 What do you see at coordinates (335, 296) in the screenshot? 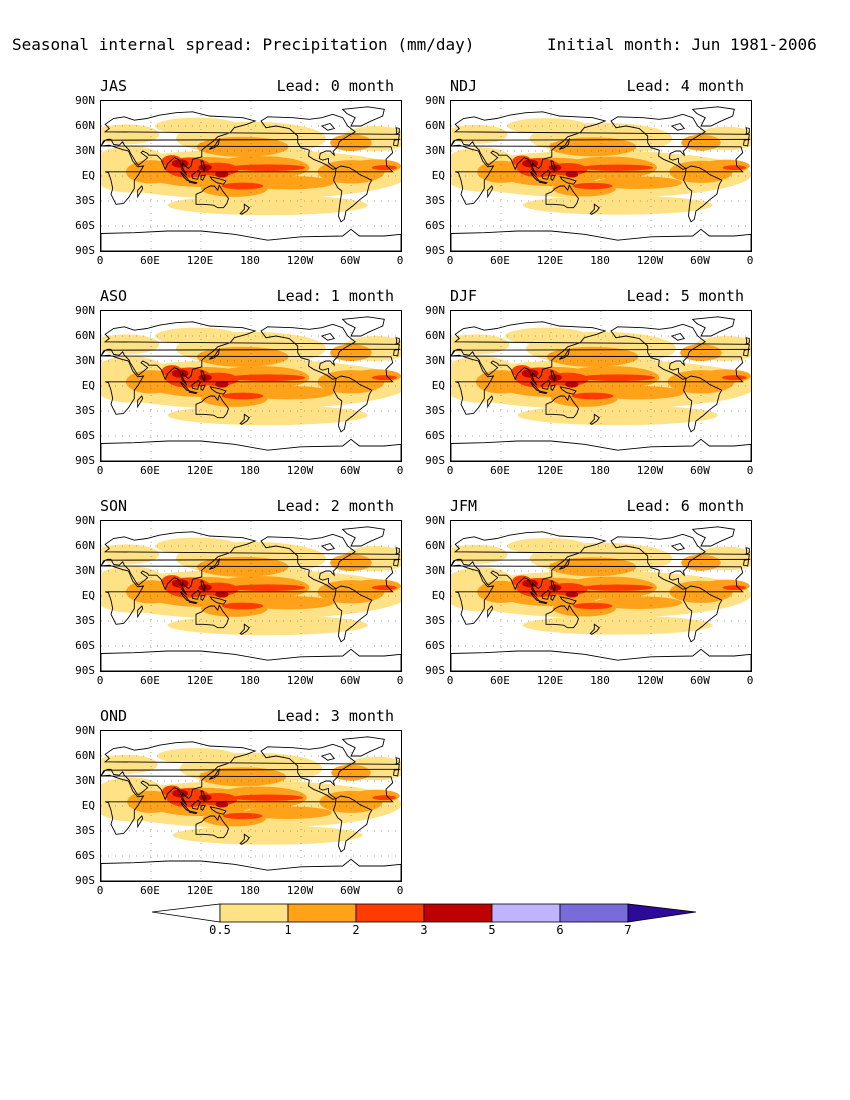
I see `lead-label: Lead: 1 month` at bounding box center [335, 296].